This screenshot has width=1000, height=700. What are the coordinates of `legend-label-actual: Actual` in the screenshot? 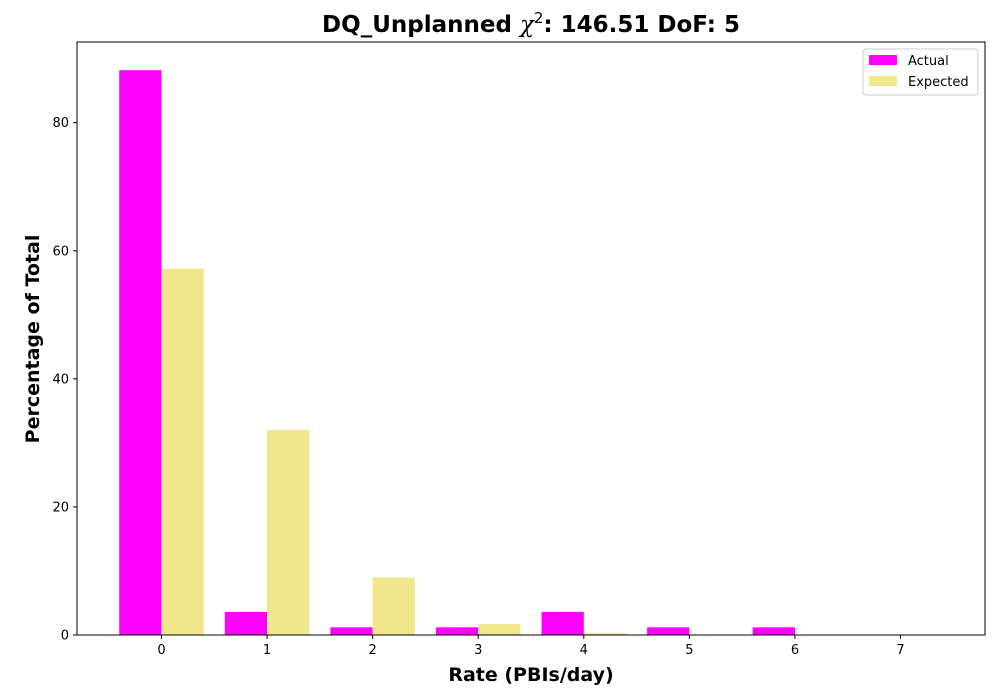 It's located at (928, 61).